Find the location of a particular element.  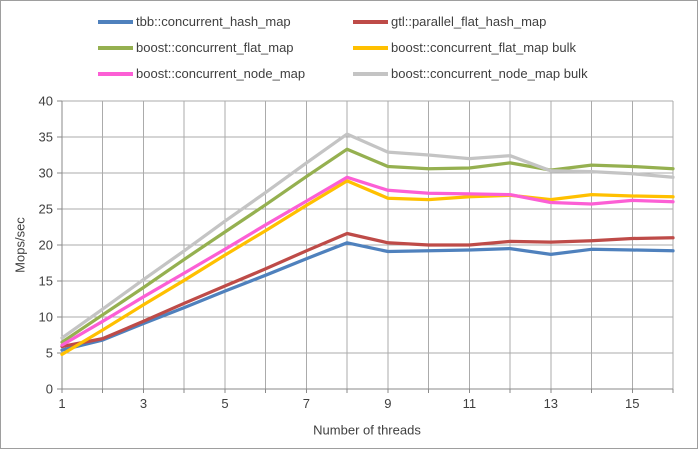

legend-item-boost-concurrent-flat-map-bulk: boost::concurrent_flat_map bulk is located at coordinates (470, 47).